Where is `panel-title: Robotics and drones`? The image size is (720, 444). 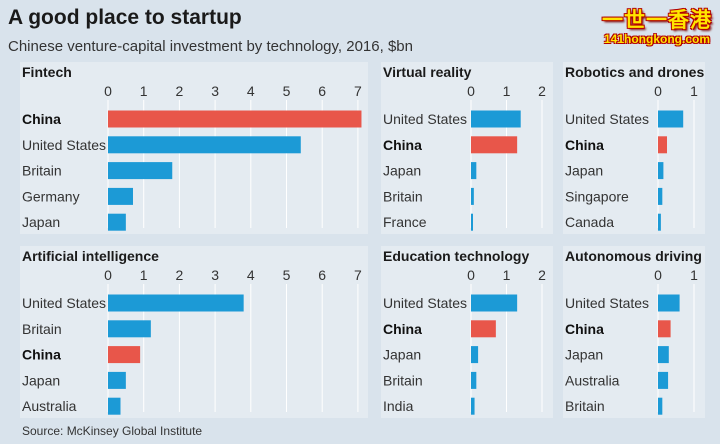 panel-title: Robotics and drones is located at coordinates (634, 72).